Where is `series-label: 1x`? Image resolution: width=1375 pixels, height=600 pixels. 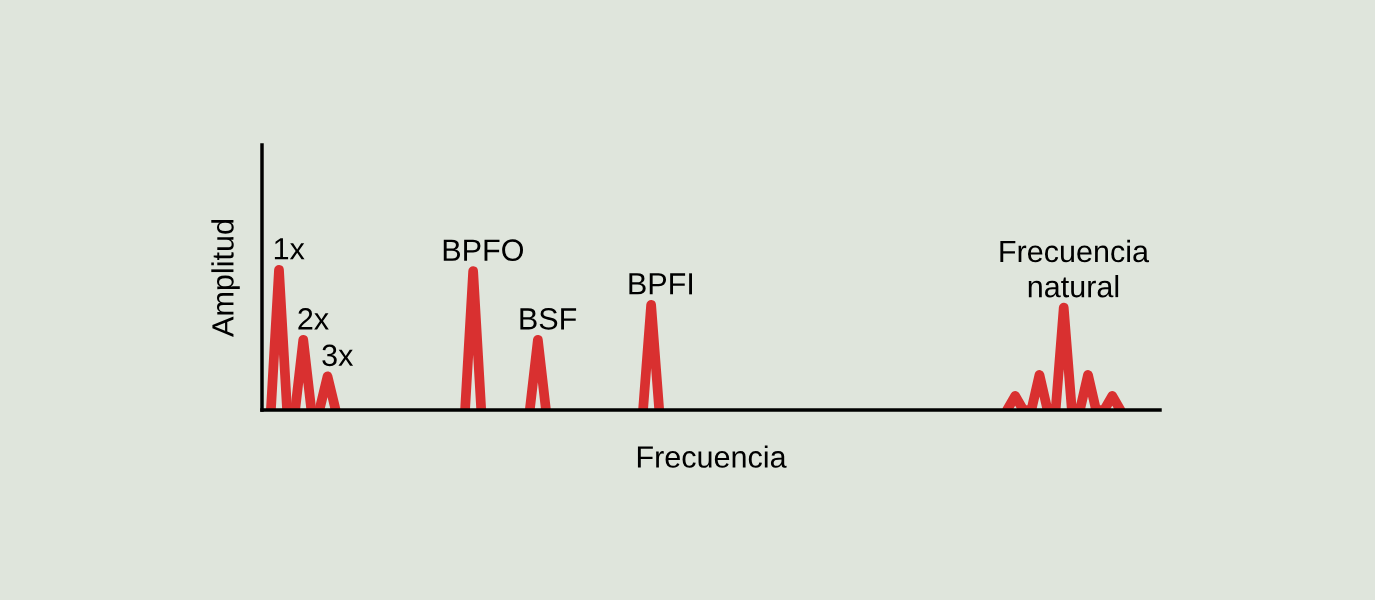
series-label: 1x is located at coordinates (289, 249).